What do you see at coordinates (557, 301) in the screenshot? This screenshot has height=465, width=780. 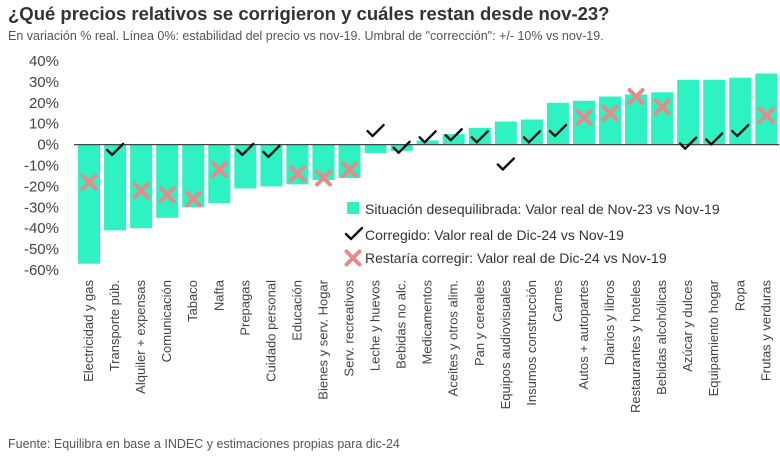 I see `category-label: Carnes` at bounding box center [557, 301].